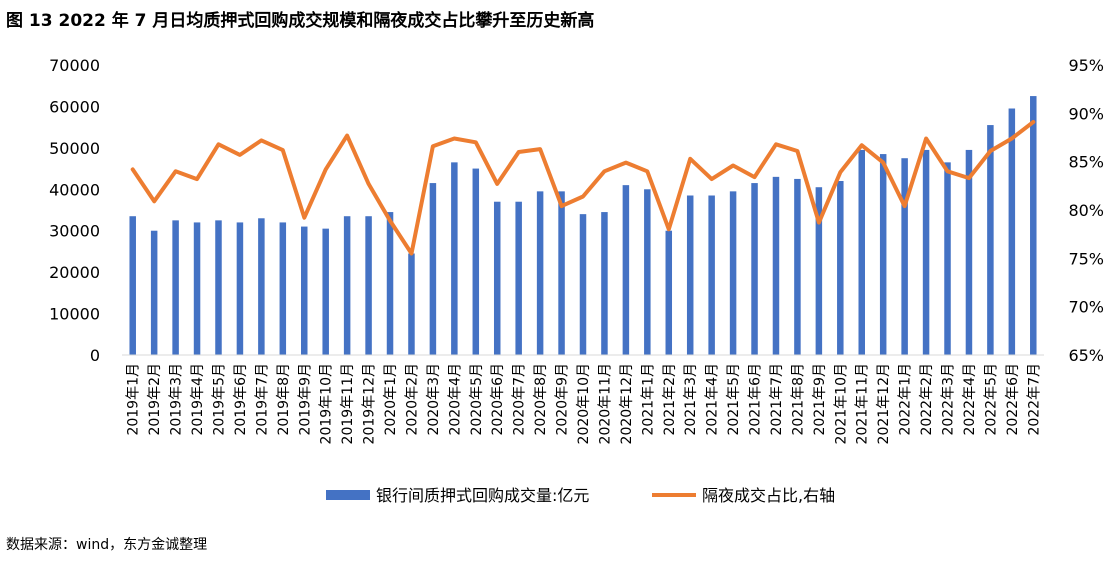 This screenshot has width=1113, height=563. Describe the element at coordinates (906, 399) in the screenshot. I see `x-tick-label: 2022年1月` at that location.